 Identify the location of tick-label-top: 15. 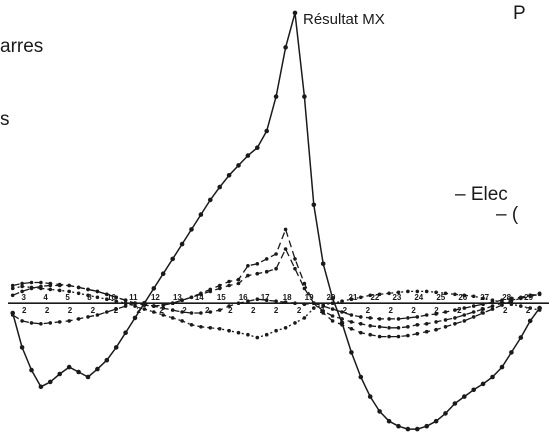
(221, 297).